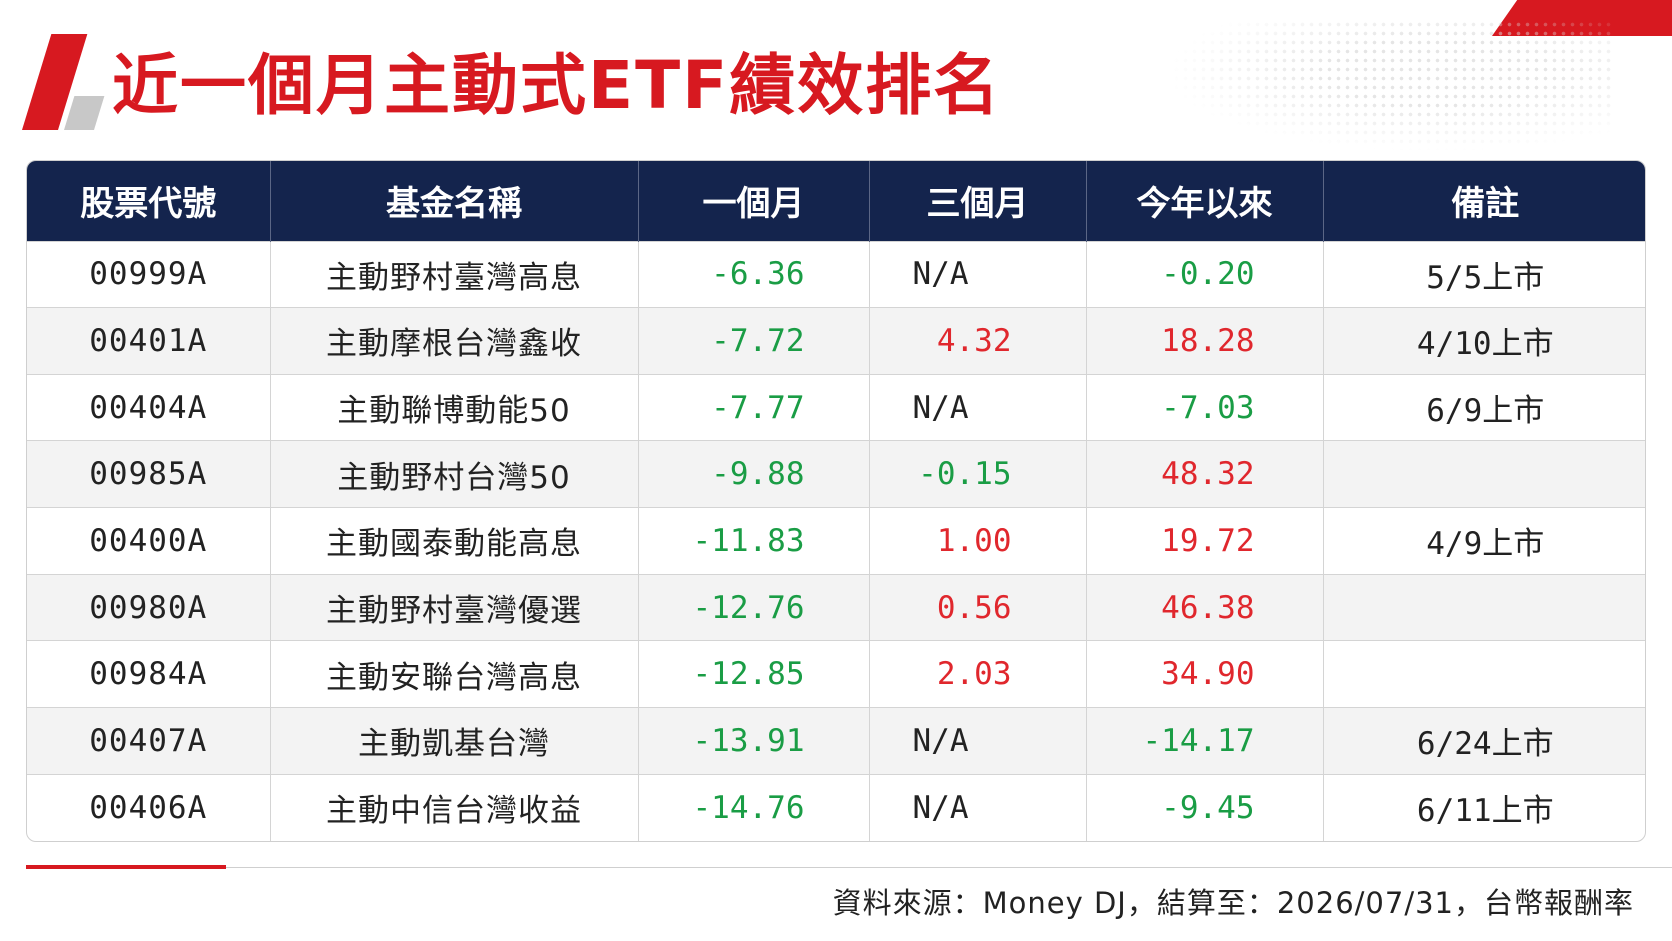 This screenshot has width=1672, height=941. Describe the element at coordinates (454, 201) in the screenshot. I see `header-fund-name: 基金名稱` at that location.